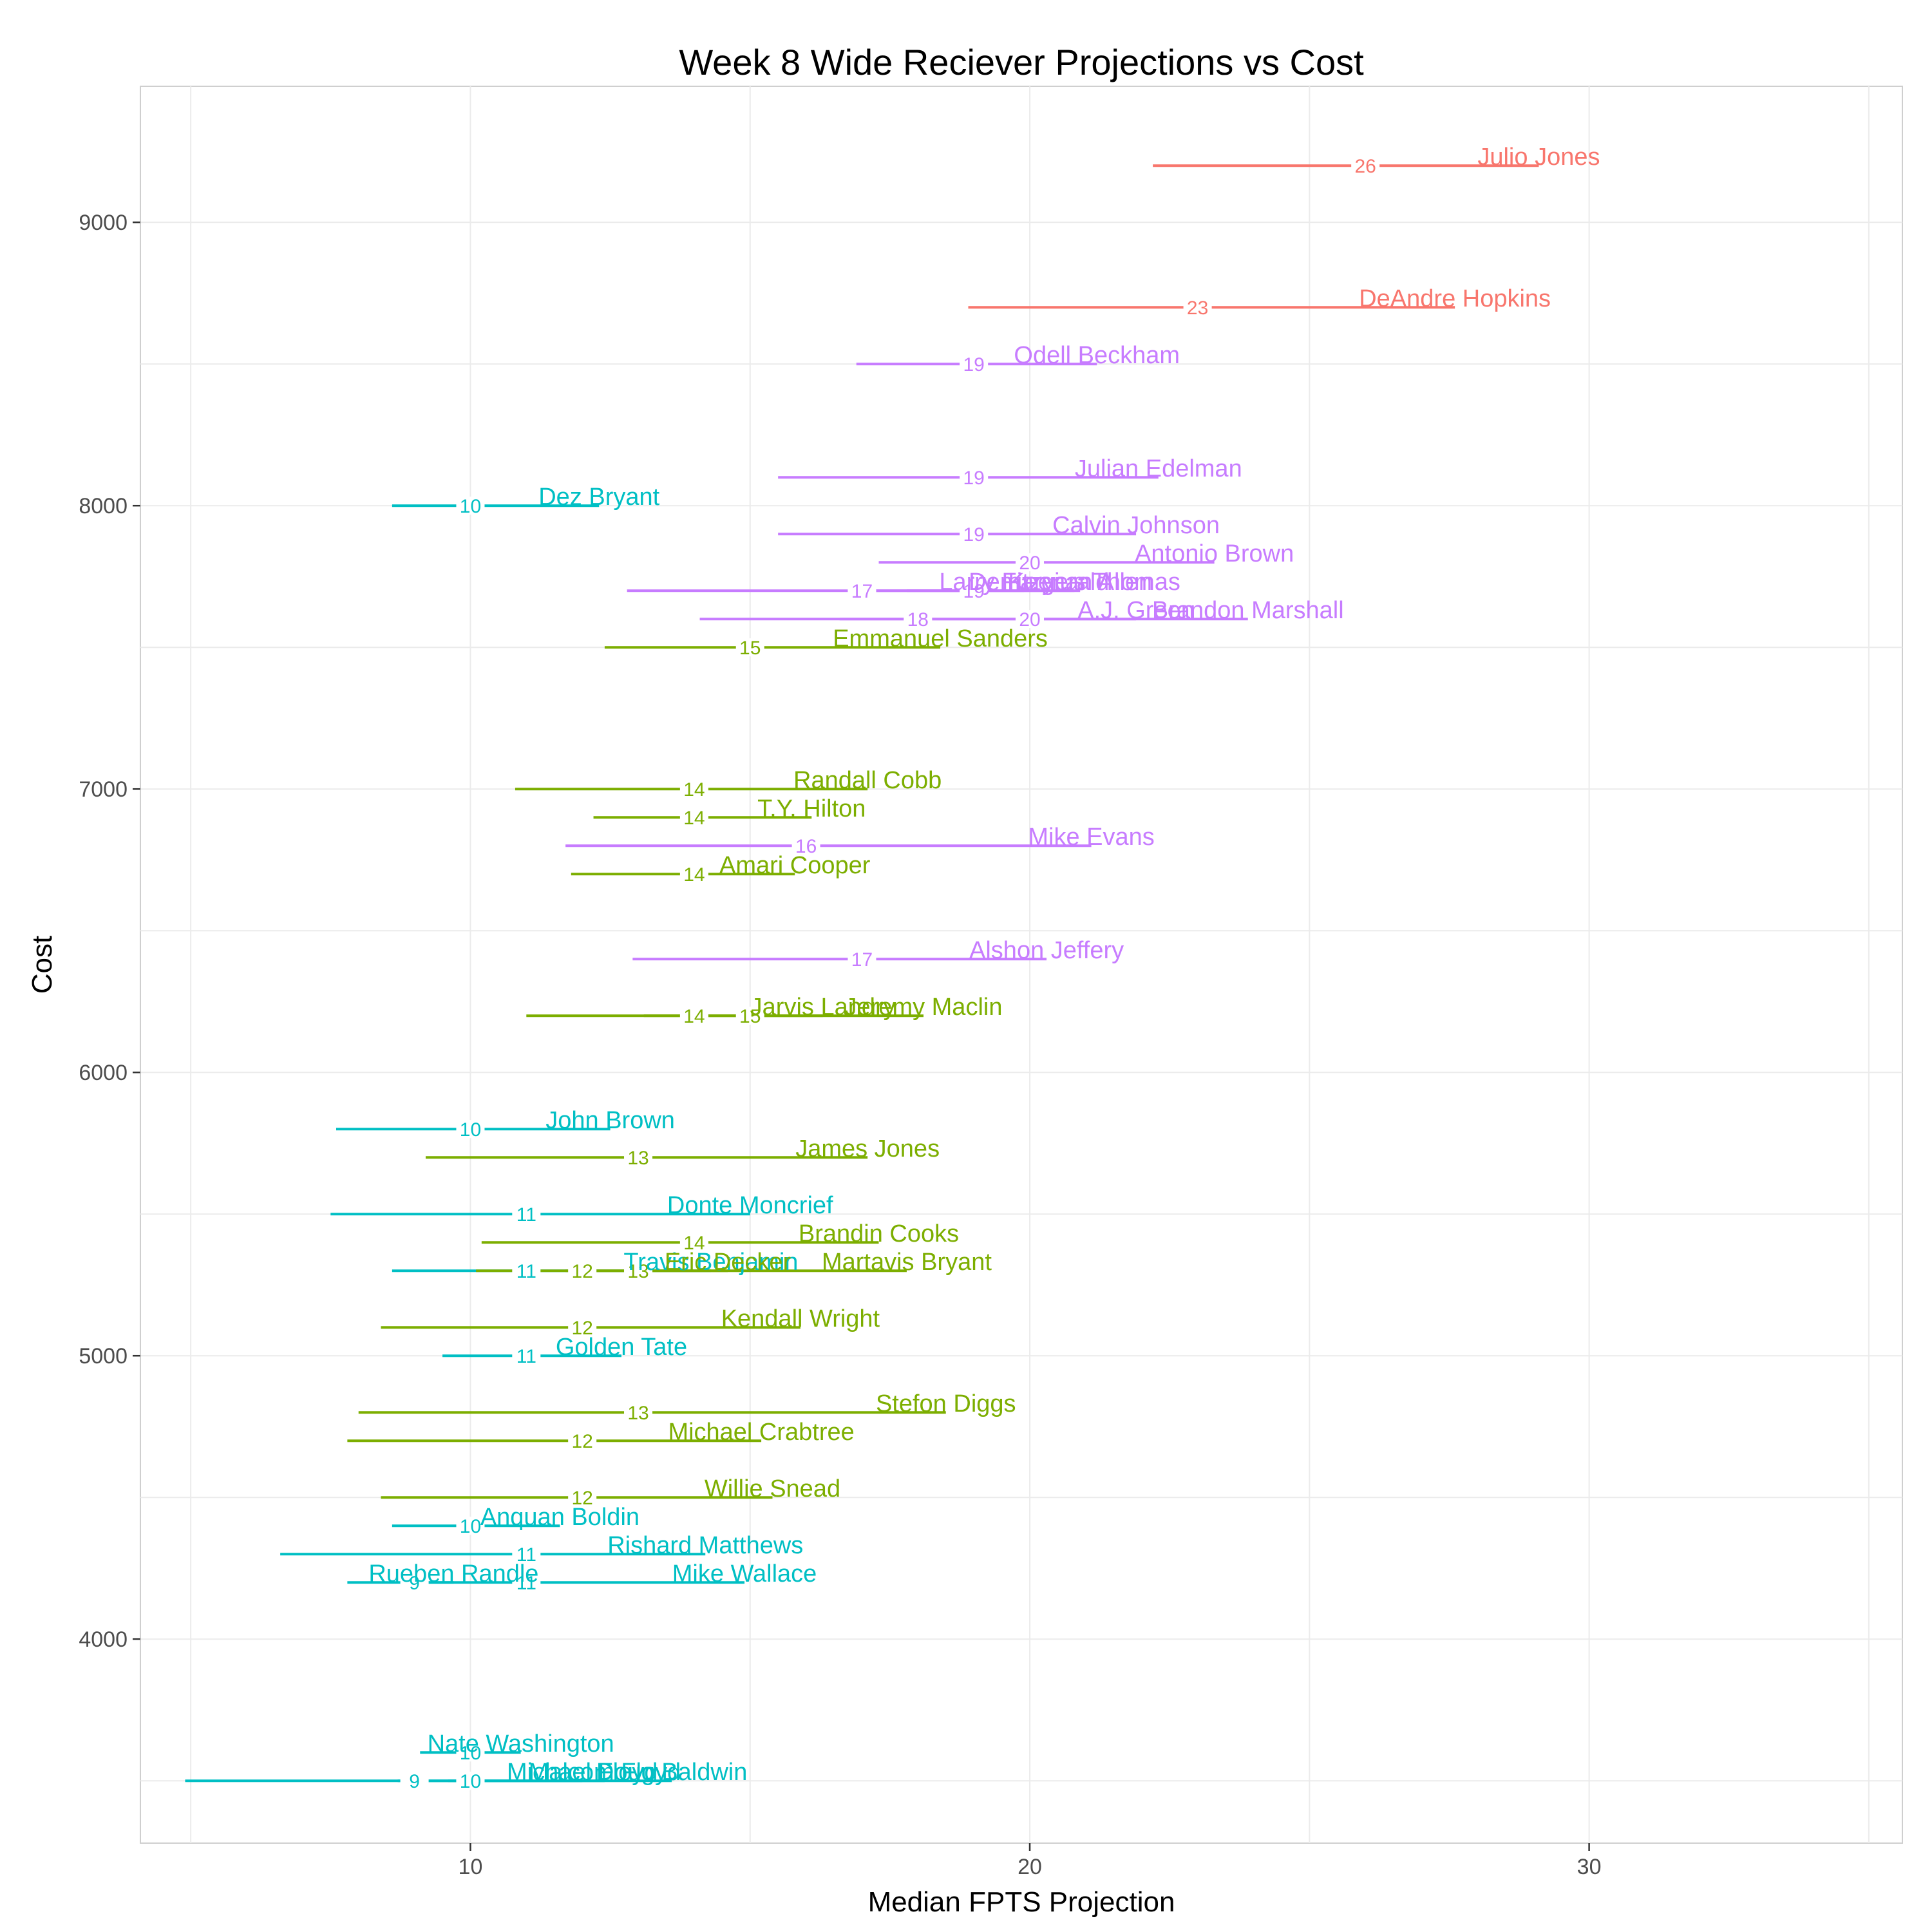  What do you see at coordinates (671, 1772) in the screenshot?
I see `player-name-label: Doug Baldwin` at bounding box center [671, 1772].